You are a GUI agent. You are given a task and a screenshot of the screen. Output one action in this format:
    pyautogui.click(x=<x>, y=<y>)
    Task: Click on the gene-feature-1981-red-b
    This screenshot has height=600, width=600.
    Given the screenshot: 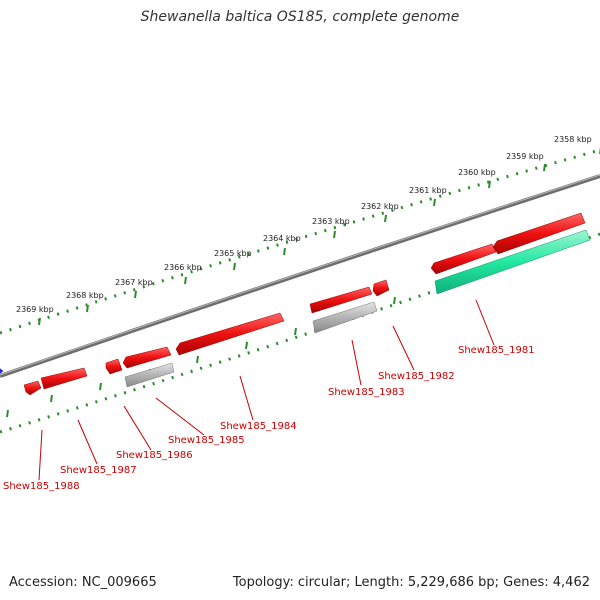 What is the action you would take?
    pyautogui.click(x=539, y=233)
    